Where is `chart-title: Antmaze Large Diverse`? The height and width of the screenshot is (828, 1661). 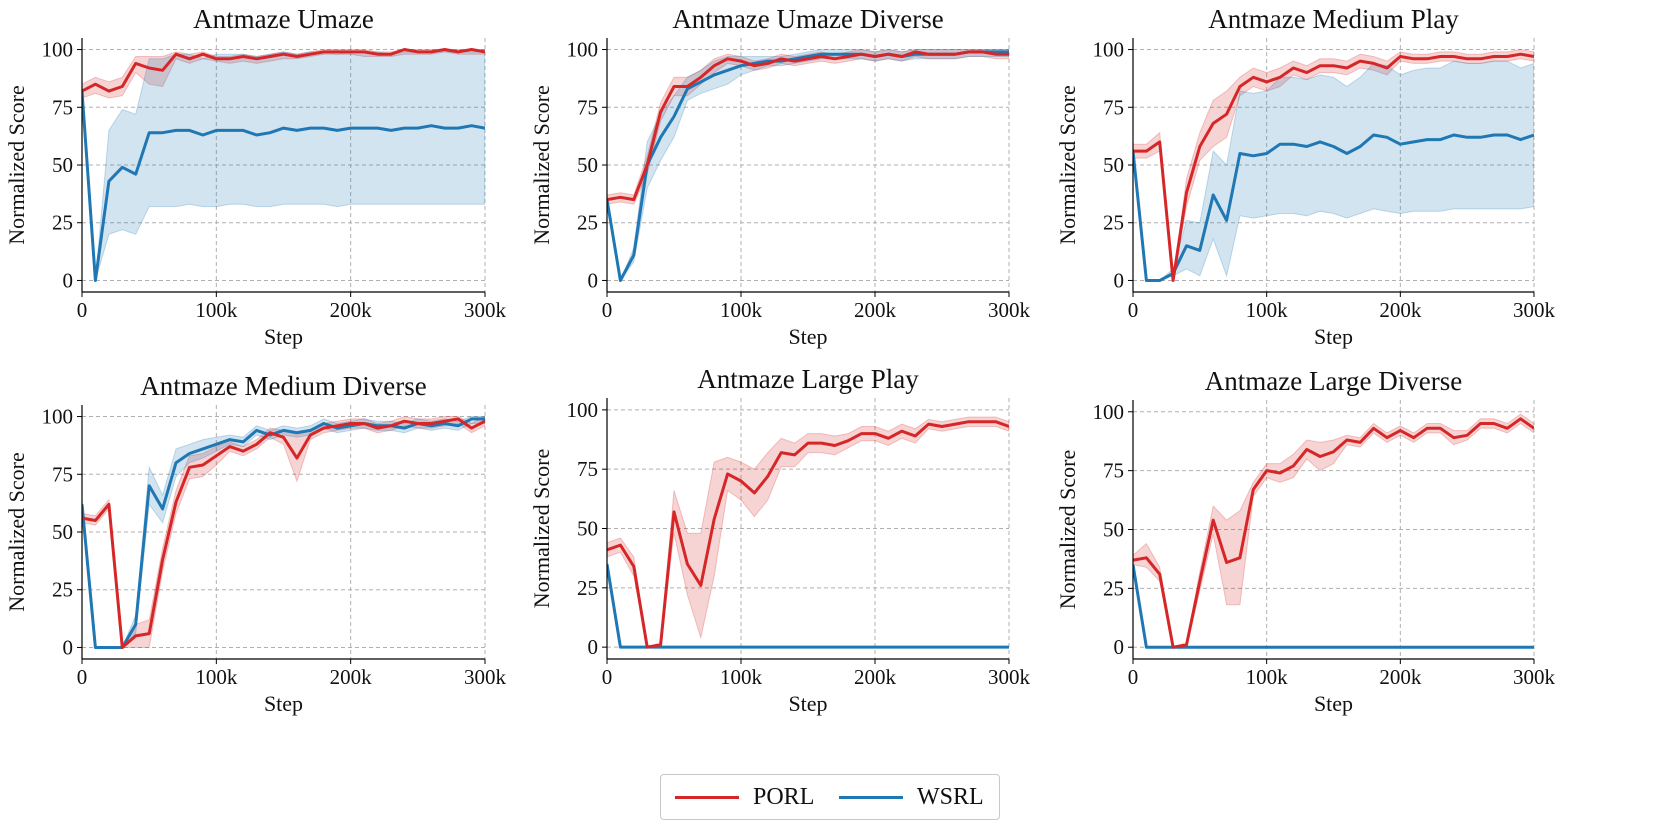 chart-title: Antmaze Large Diverse is located at coordinates (1333, 381).